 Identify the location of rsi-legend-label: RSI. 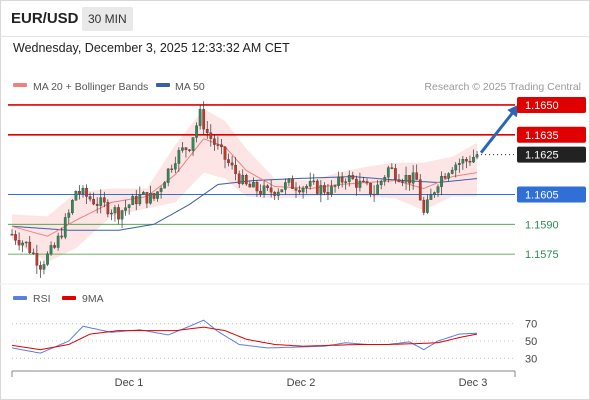
(42, 299).